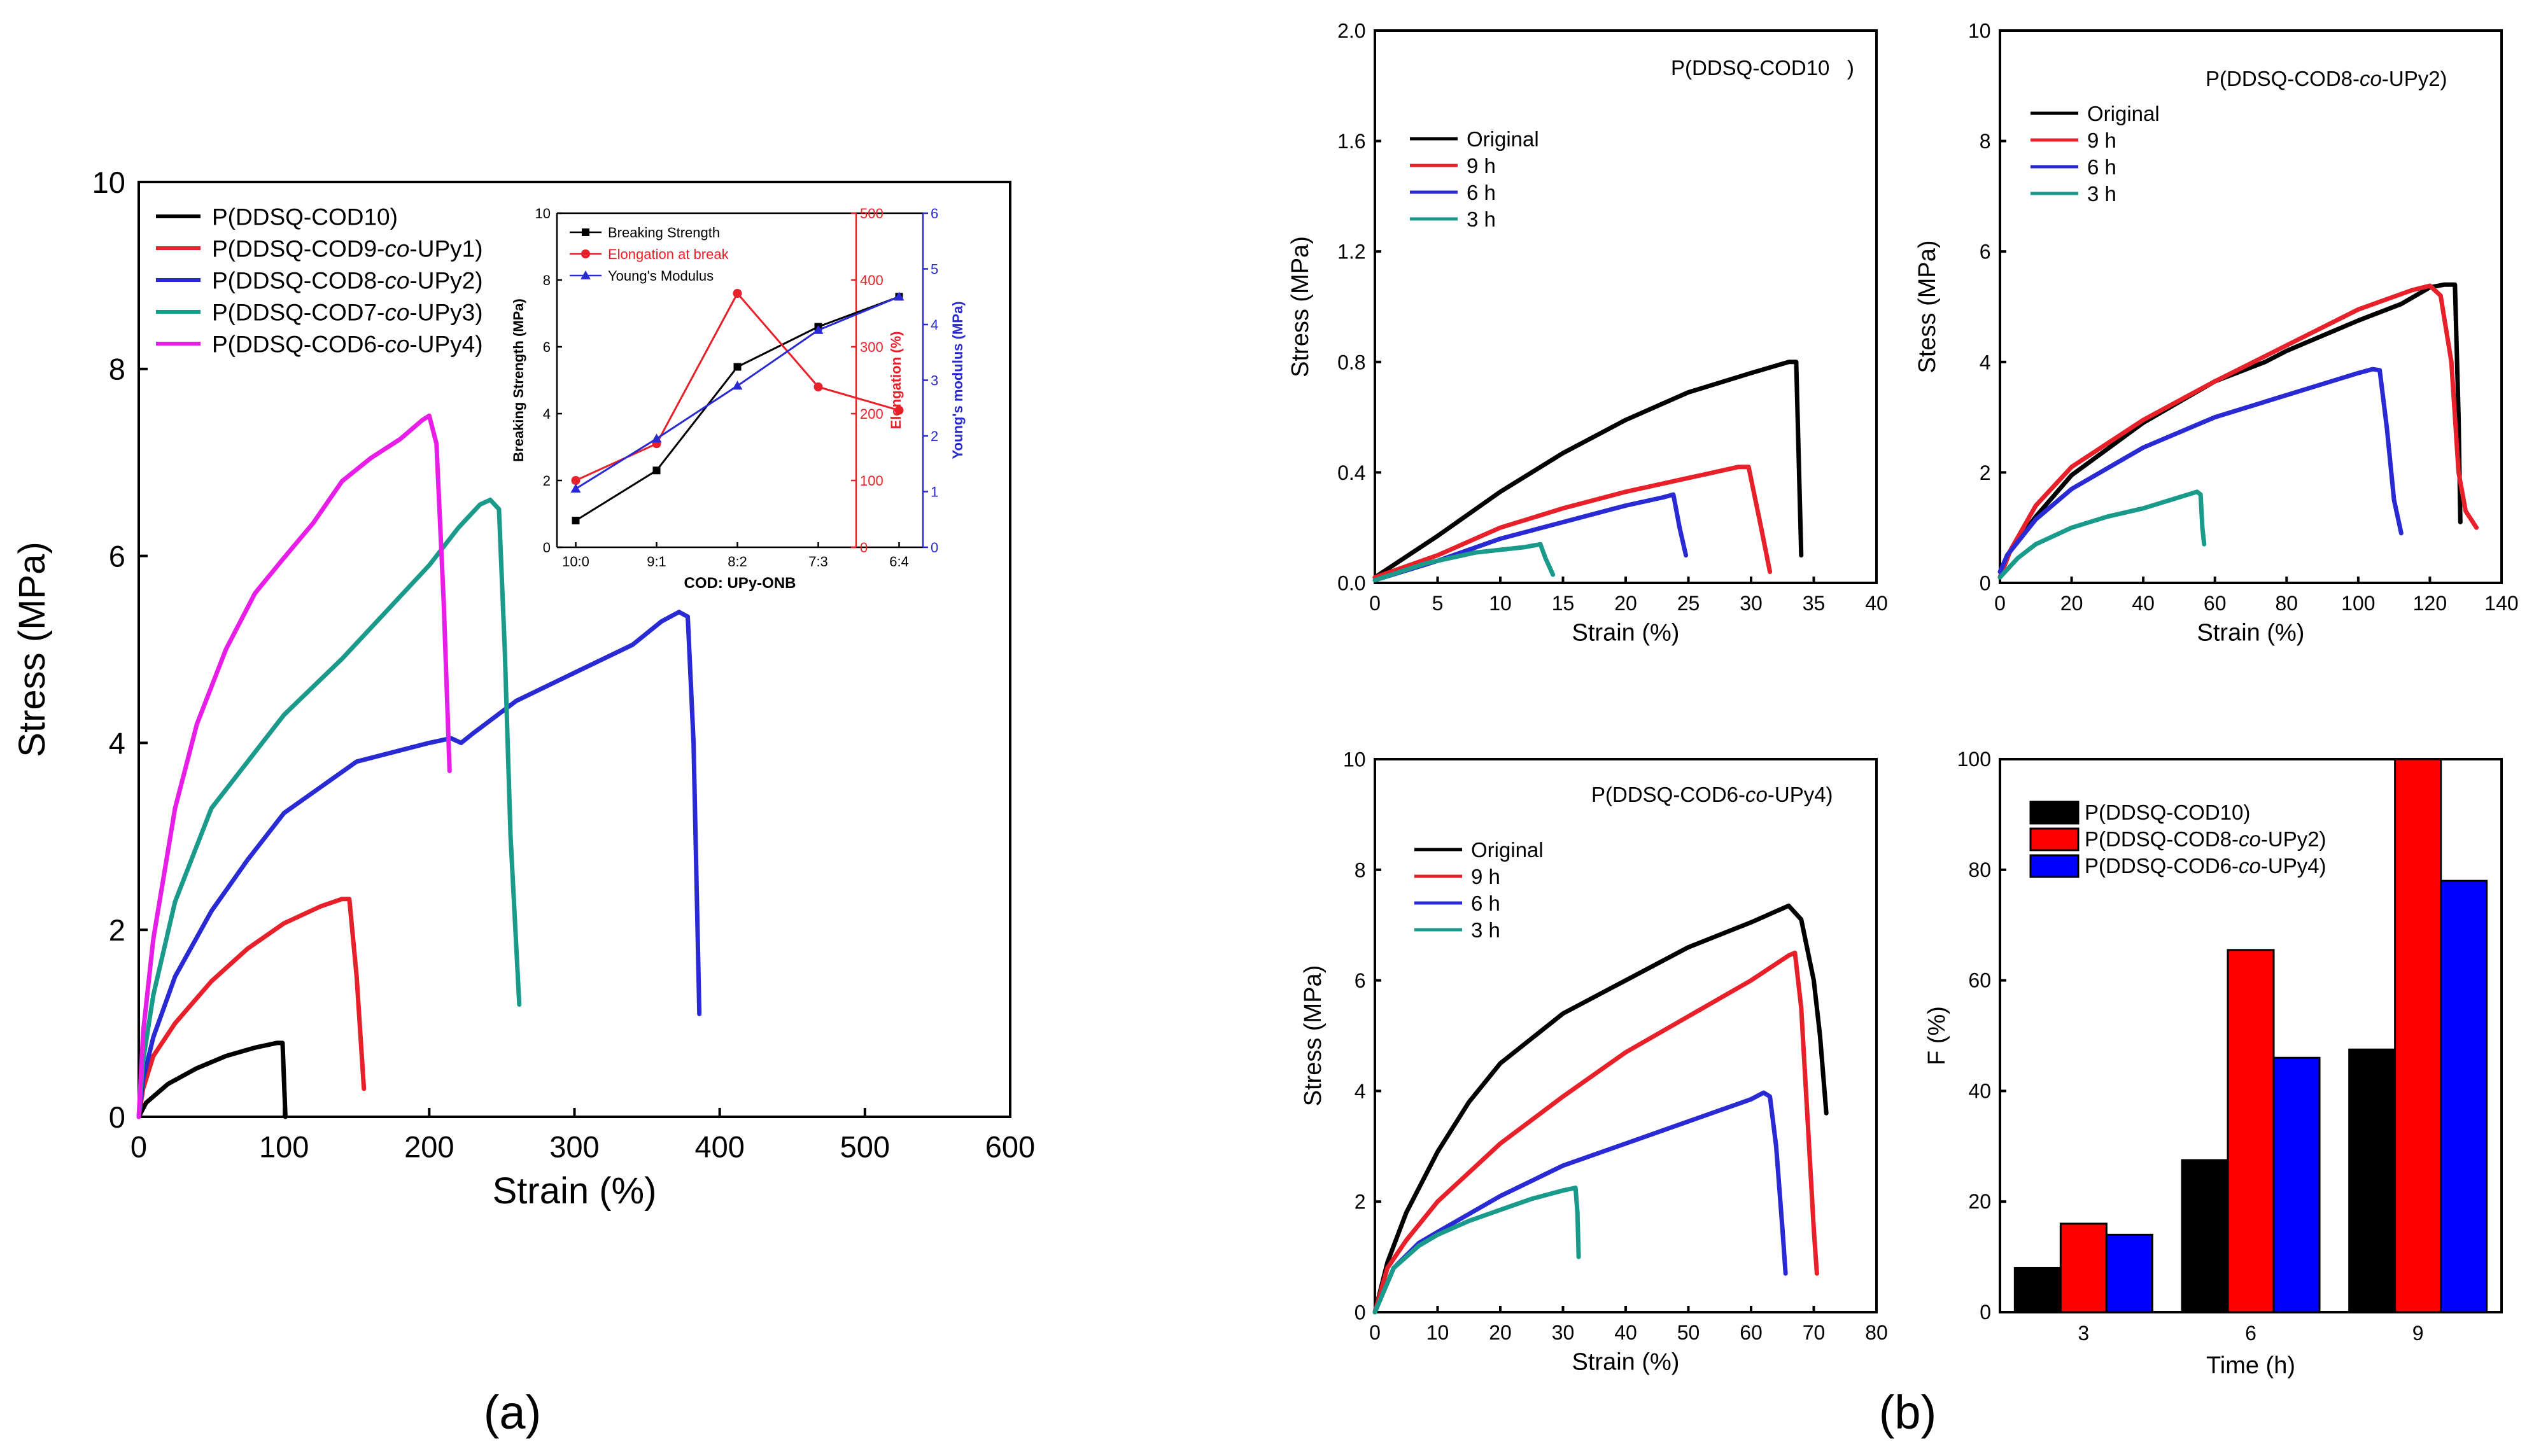  Describe the element at coordinates (1626, 1332) in the screenshot. I see `b3-x-tick-label: 40` at that location.